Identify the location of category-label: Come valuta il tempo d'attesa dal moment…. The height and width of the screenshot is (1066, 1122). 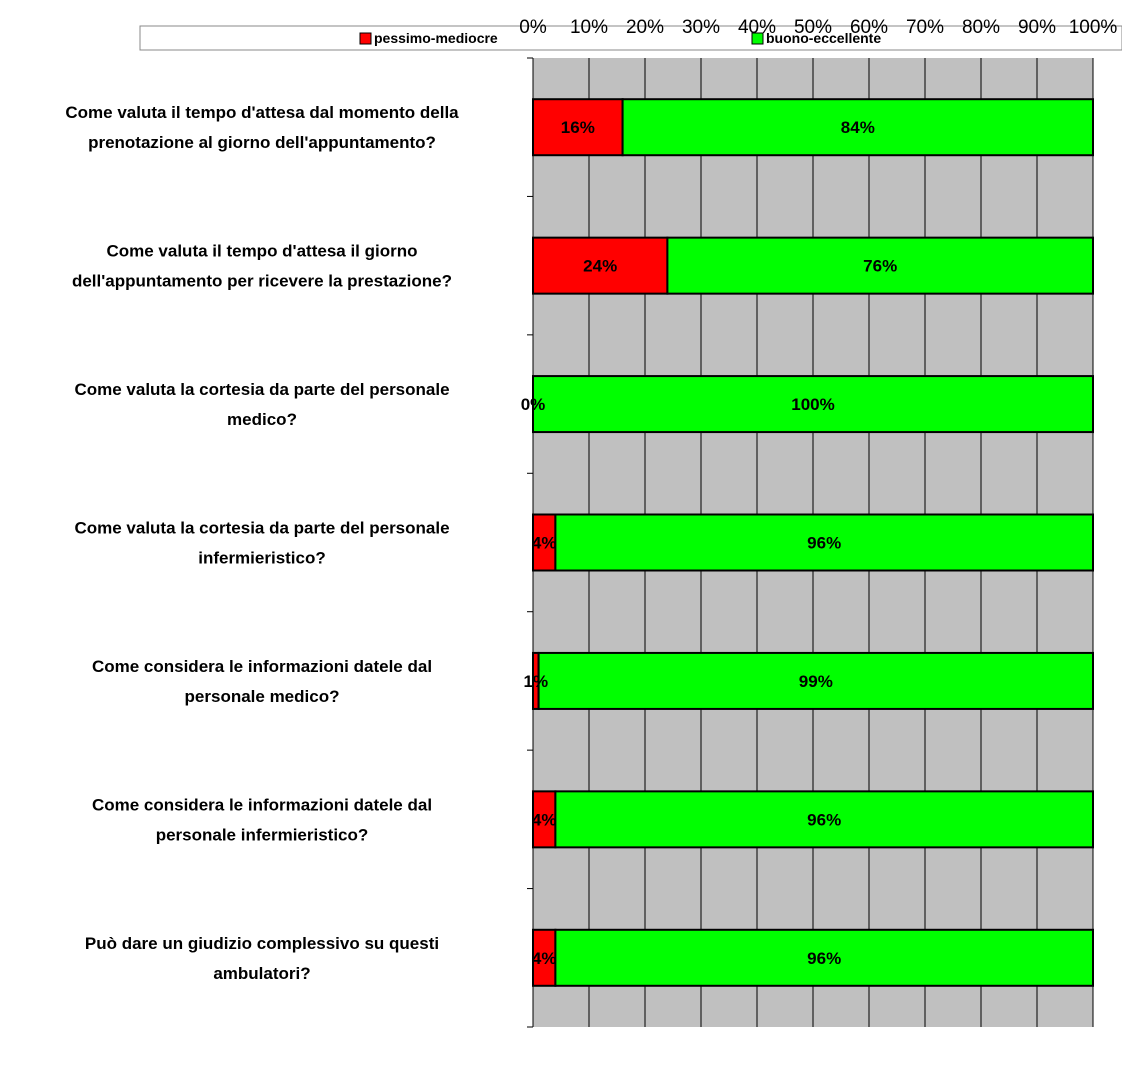
(262, 127).